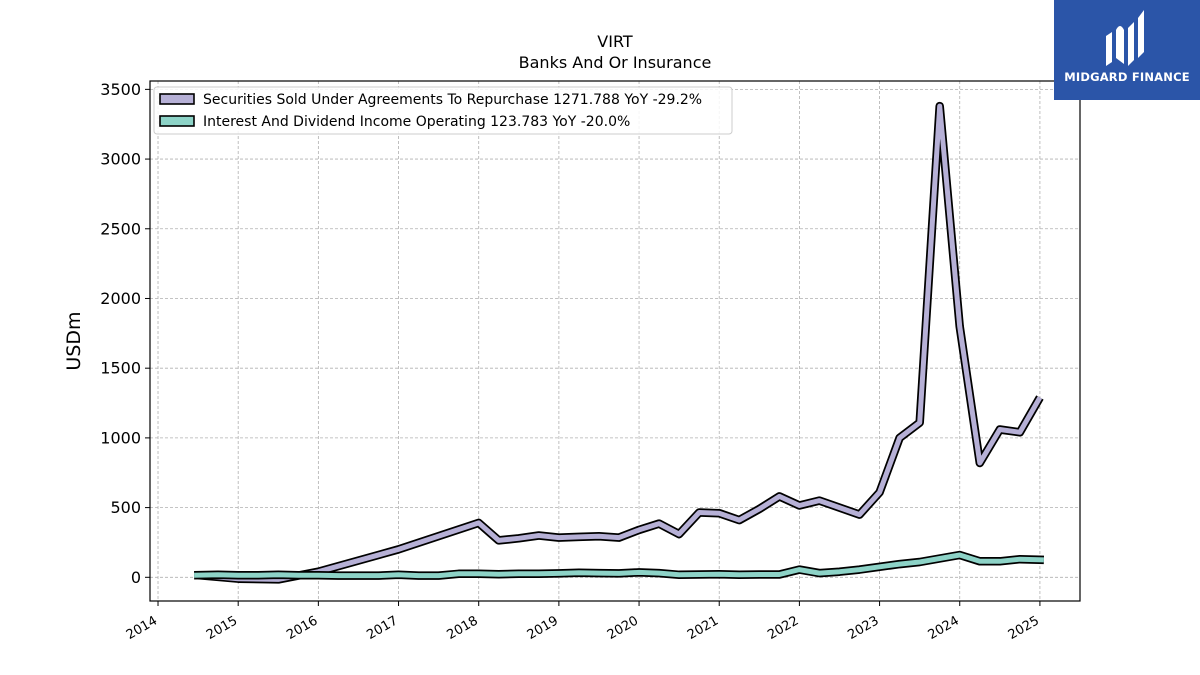 The height and width of the screenshot is (675, 1200). Describe the element at coordinates (615, 62) in the screenshot. I see `chart-subtitle: Banks And Or Insurance` at that location.